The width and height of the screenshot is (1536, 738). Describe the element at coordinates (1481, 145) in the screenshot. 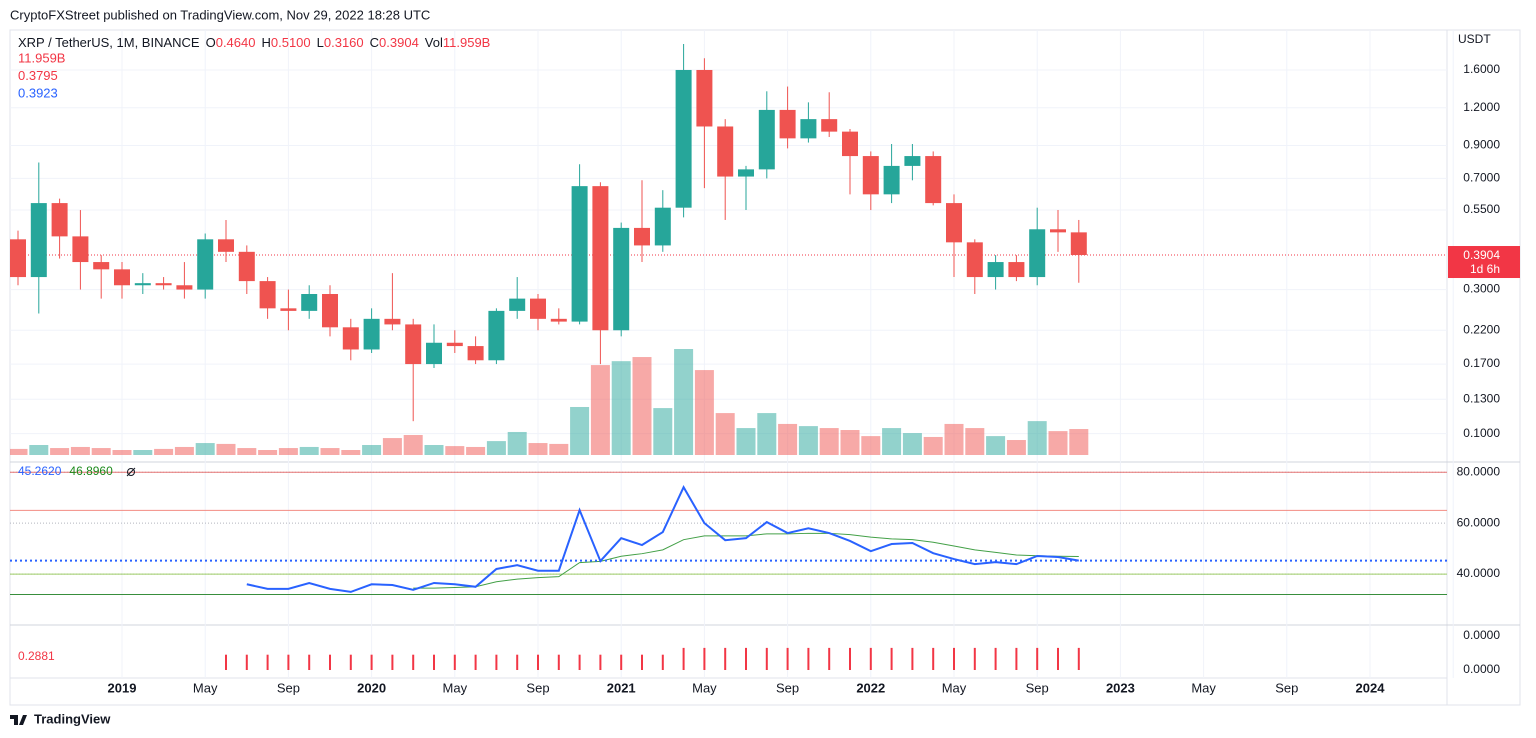

I see `y-tick-label: 0.9000` at that location.